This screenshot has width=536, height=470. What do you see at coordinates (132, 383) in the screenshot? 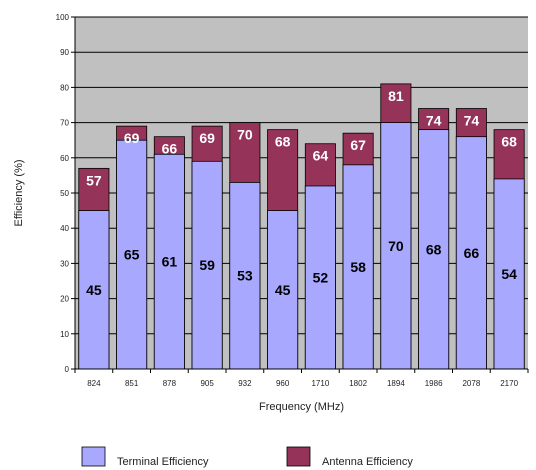
I see `x-tick-label-851: 851` at bounding box center [132, 383].